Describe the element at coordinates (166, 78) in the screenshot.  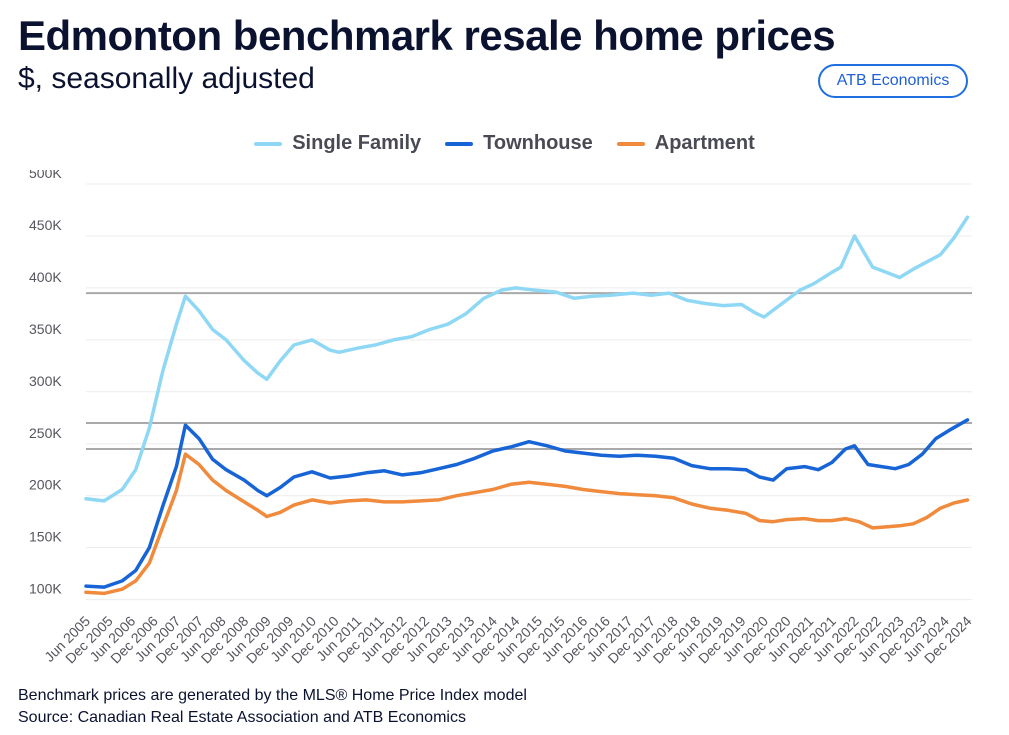
I see `chart-subtitle: $, seasonally adjusted` at that location.